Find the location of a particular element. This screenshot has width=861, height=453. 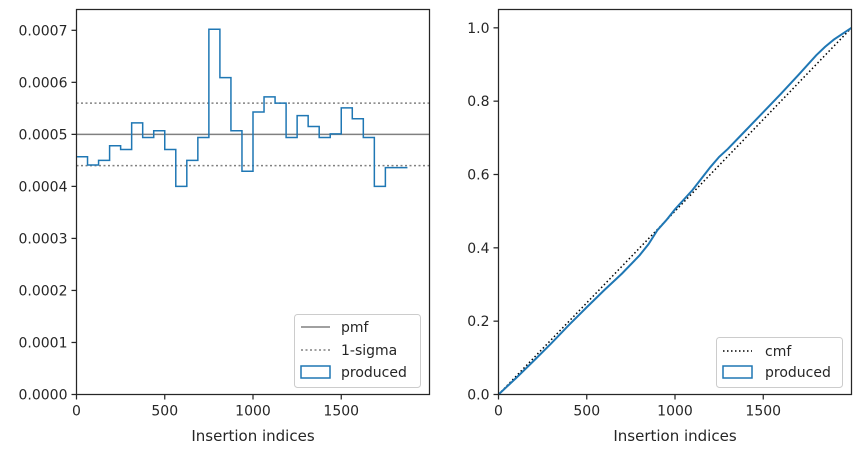

right-y-tick-label: 1.0 is located at coordinates (478, 29).